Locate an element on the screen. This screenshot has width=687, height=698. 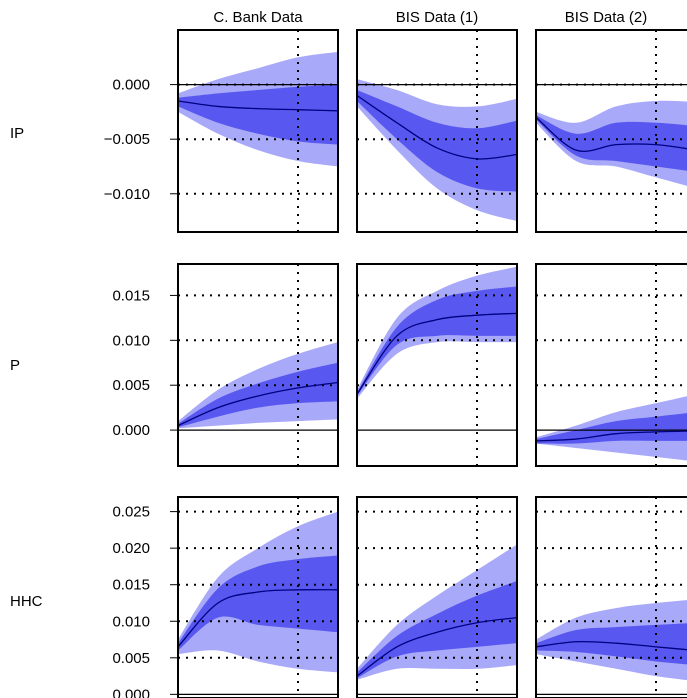
row-label-ip: IP is located at coordinates (17, 133).